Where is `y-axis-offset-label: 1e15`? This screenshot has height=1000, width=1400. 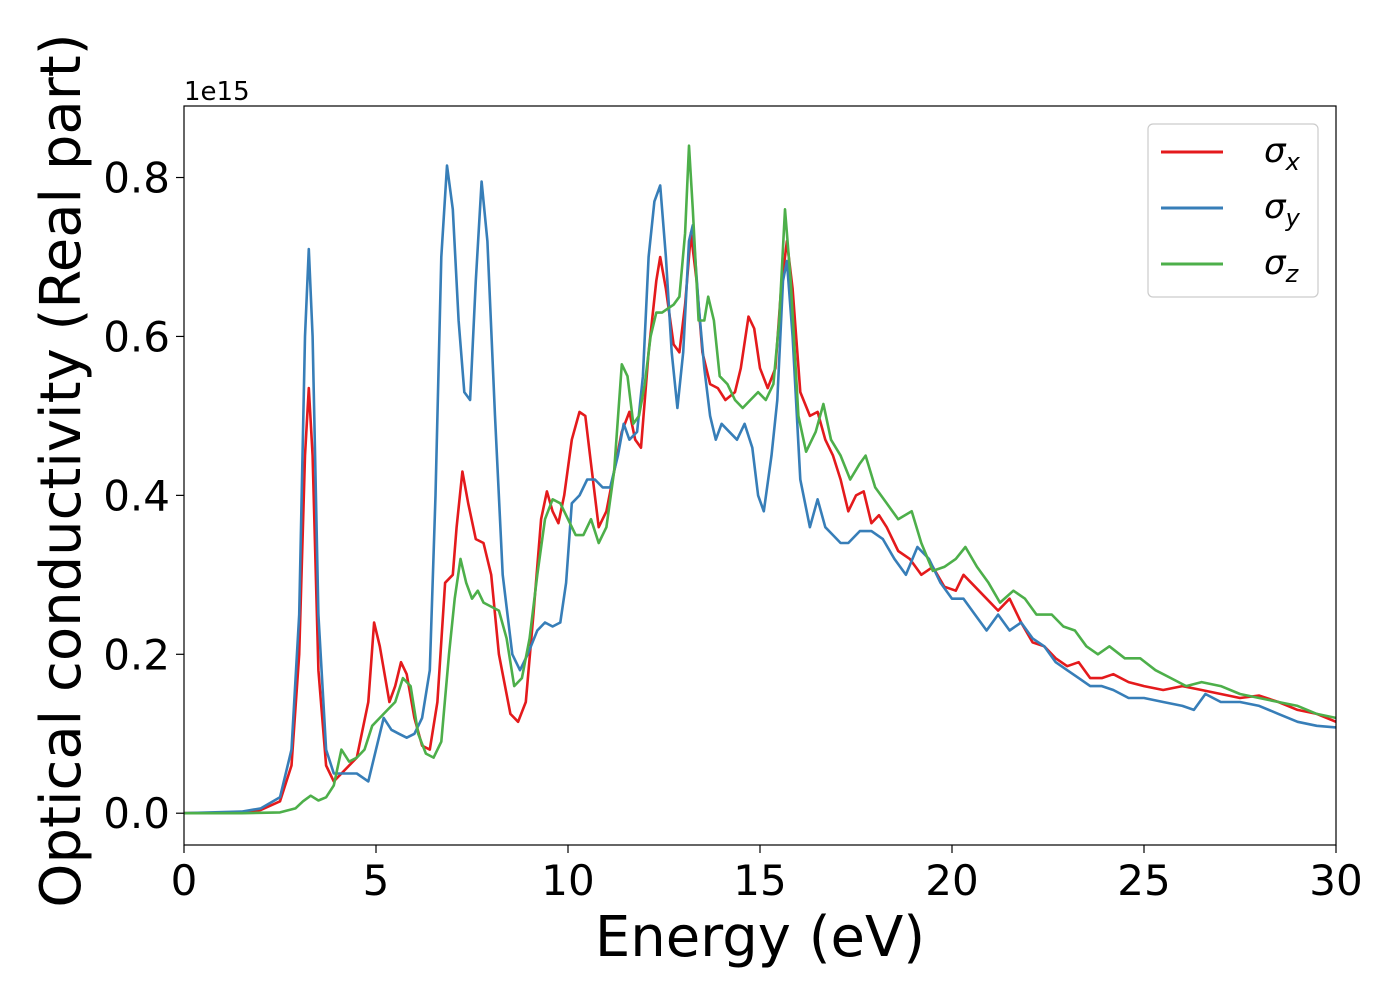
y-axis-offset-label: 1e15 is located at coordinates (217, 92).